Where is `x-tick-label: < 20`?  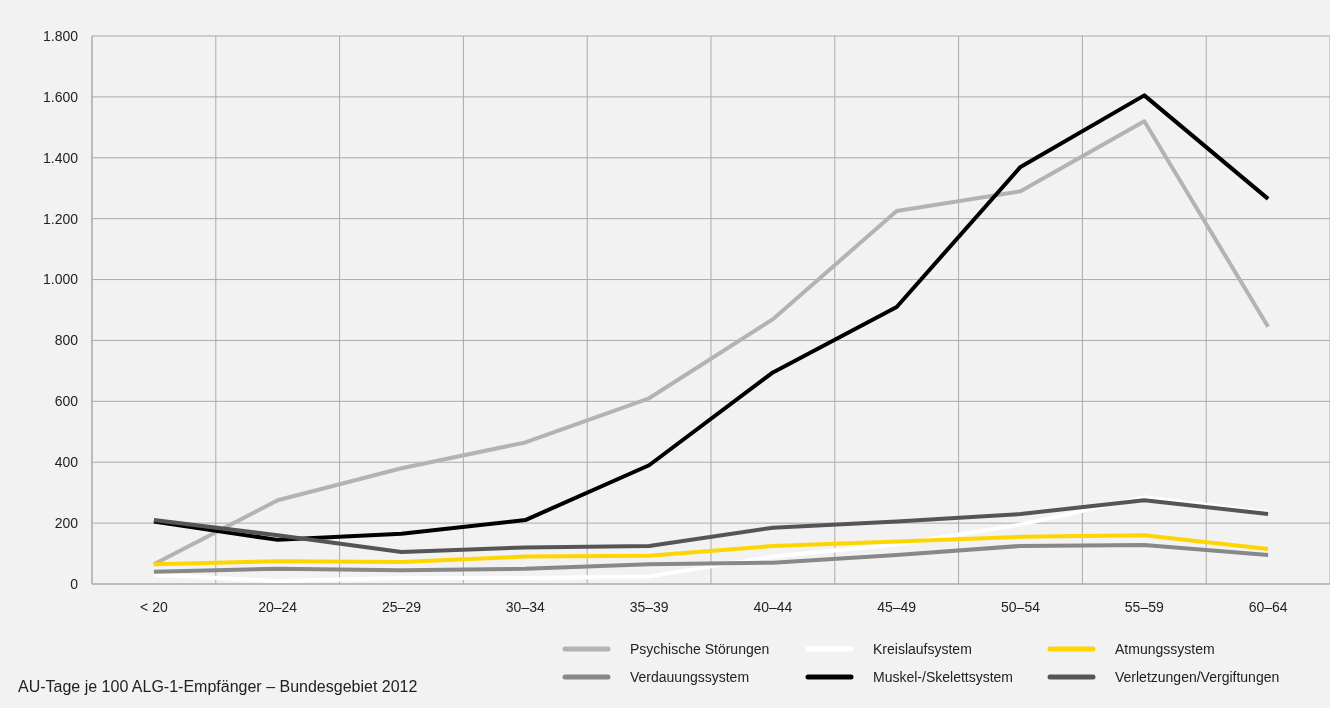 x-tick-label: < 20 is located at coordinates (154, 607).